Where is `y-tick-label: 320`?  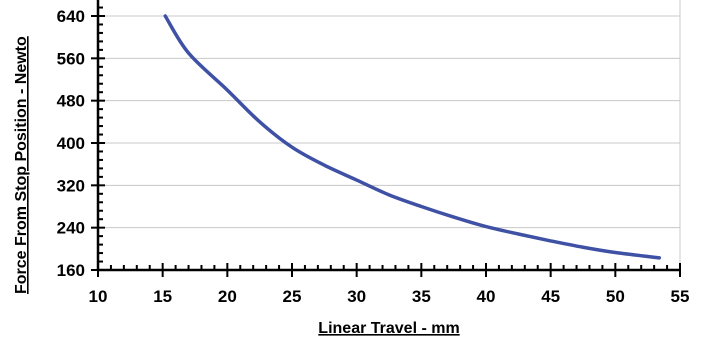 y-tick-label: 320 is located at coordinates (71, 185).